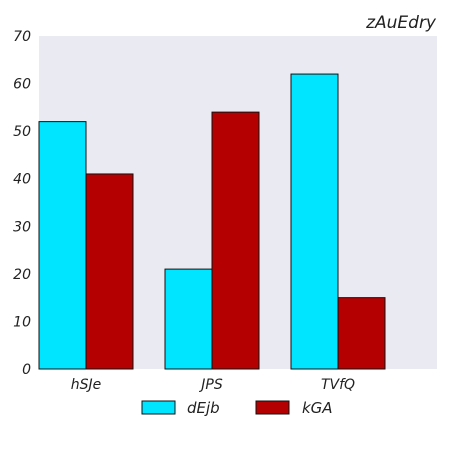  I want to click on y-tick-label: 60, so click(22, 85).